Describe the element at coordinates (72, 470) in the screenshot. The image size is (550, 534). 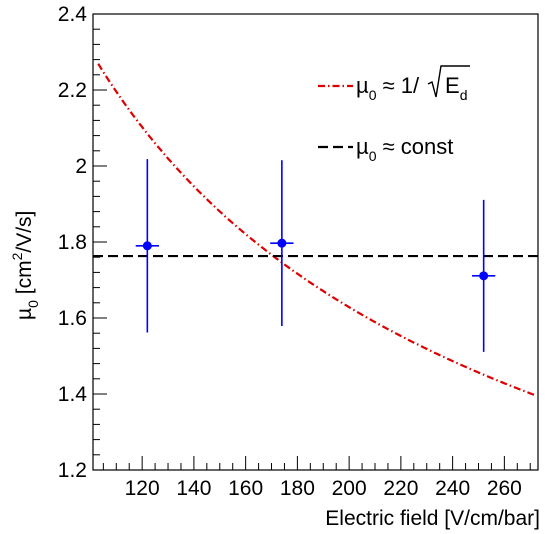
I see `y-tick-label: 1.2` at that location.